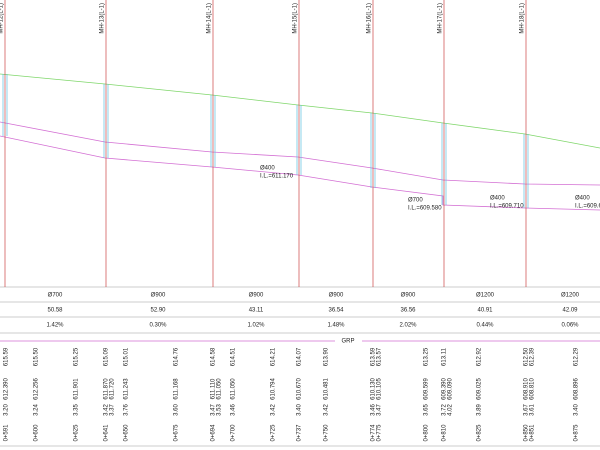 This screenshot has width=600, height=450. Describe the element at coordinates (7, 356) in the screenshot. I see `ground-value: 615.59` at that location.